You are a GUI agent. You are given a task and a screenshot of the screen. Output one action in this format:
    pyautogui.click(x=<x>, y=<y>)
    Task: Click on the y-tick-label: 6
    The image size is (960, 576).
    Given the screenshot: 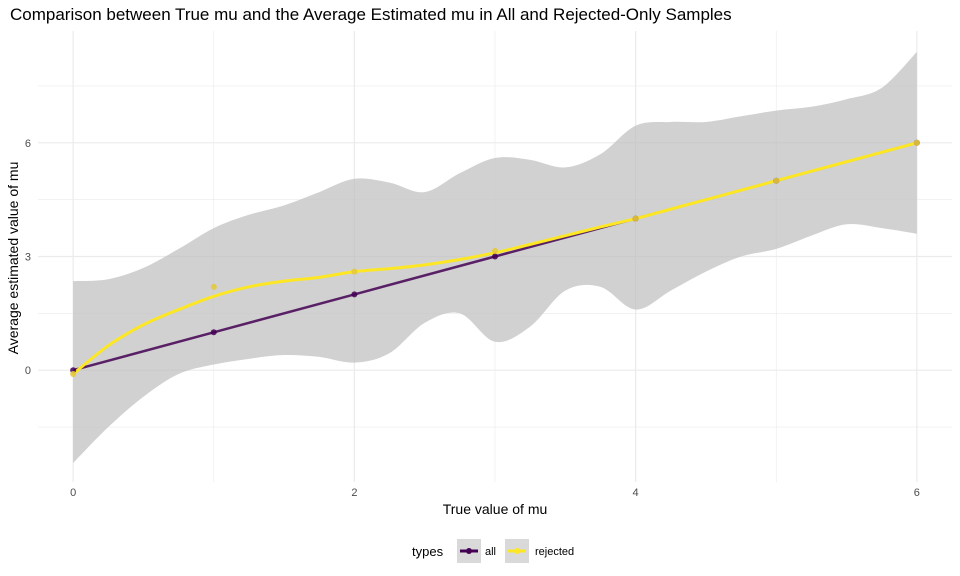 What is the action you would take?
    pyautogui.click(x=28, y=144)
    